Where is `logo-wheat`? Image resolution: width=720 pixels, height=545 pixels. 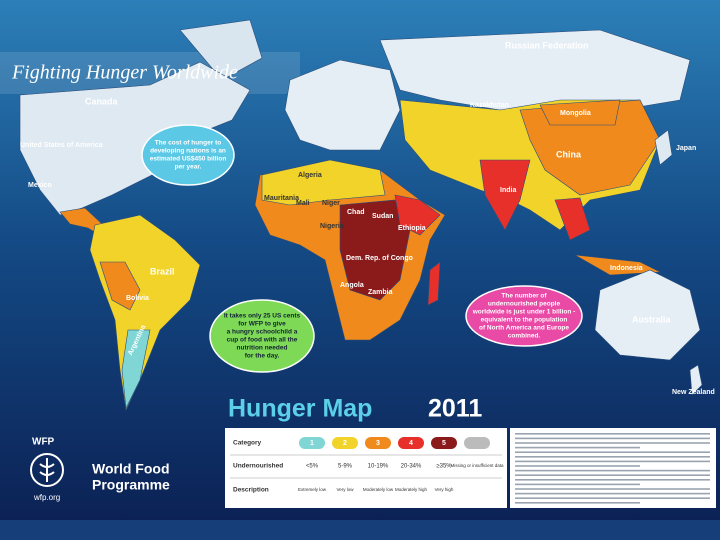
logo-wheat is located at coordinates (47, 470).